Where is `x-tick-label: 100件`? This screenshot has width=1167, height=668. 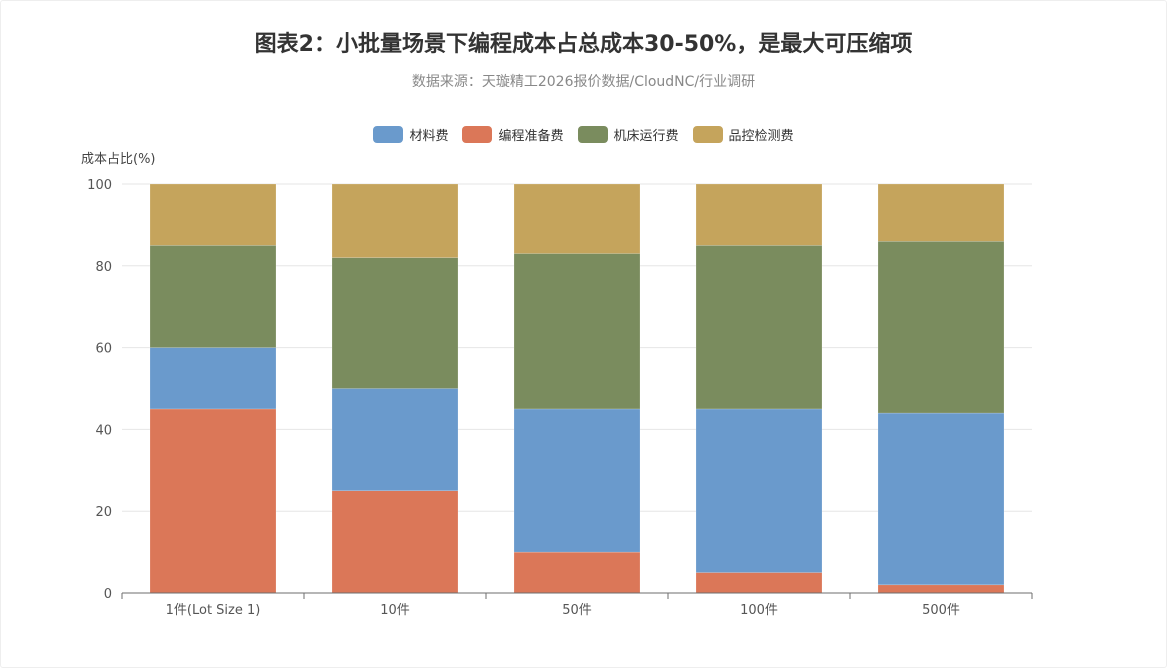
x-tick-label: 100件 is located at coordinates (759, 610).